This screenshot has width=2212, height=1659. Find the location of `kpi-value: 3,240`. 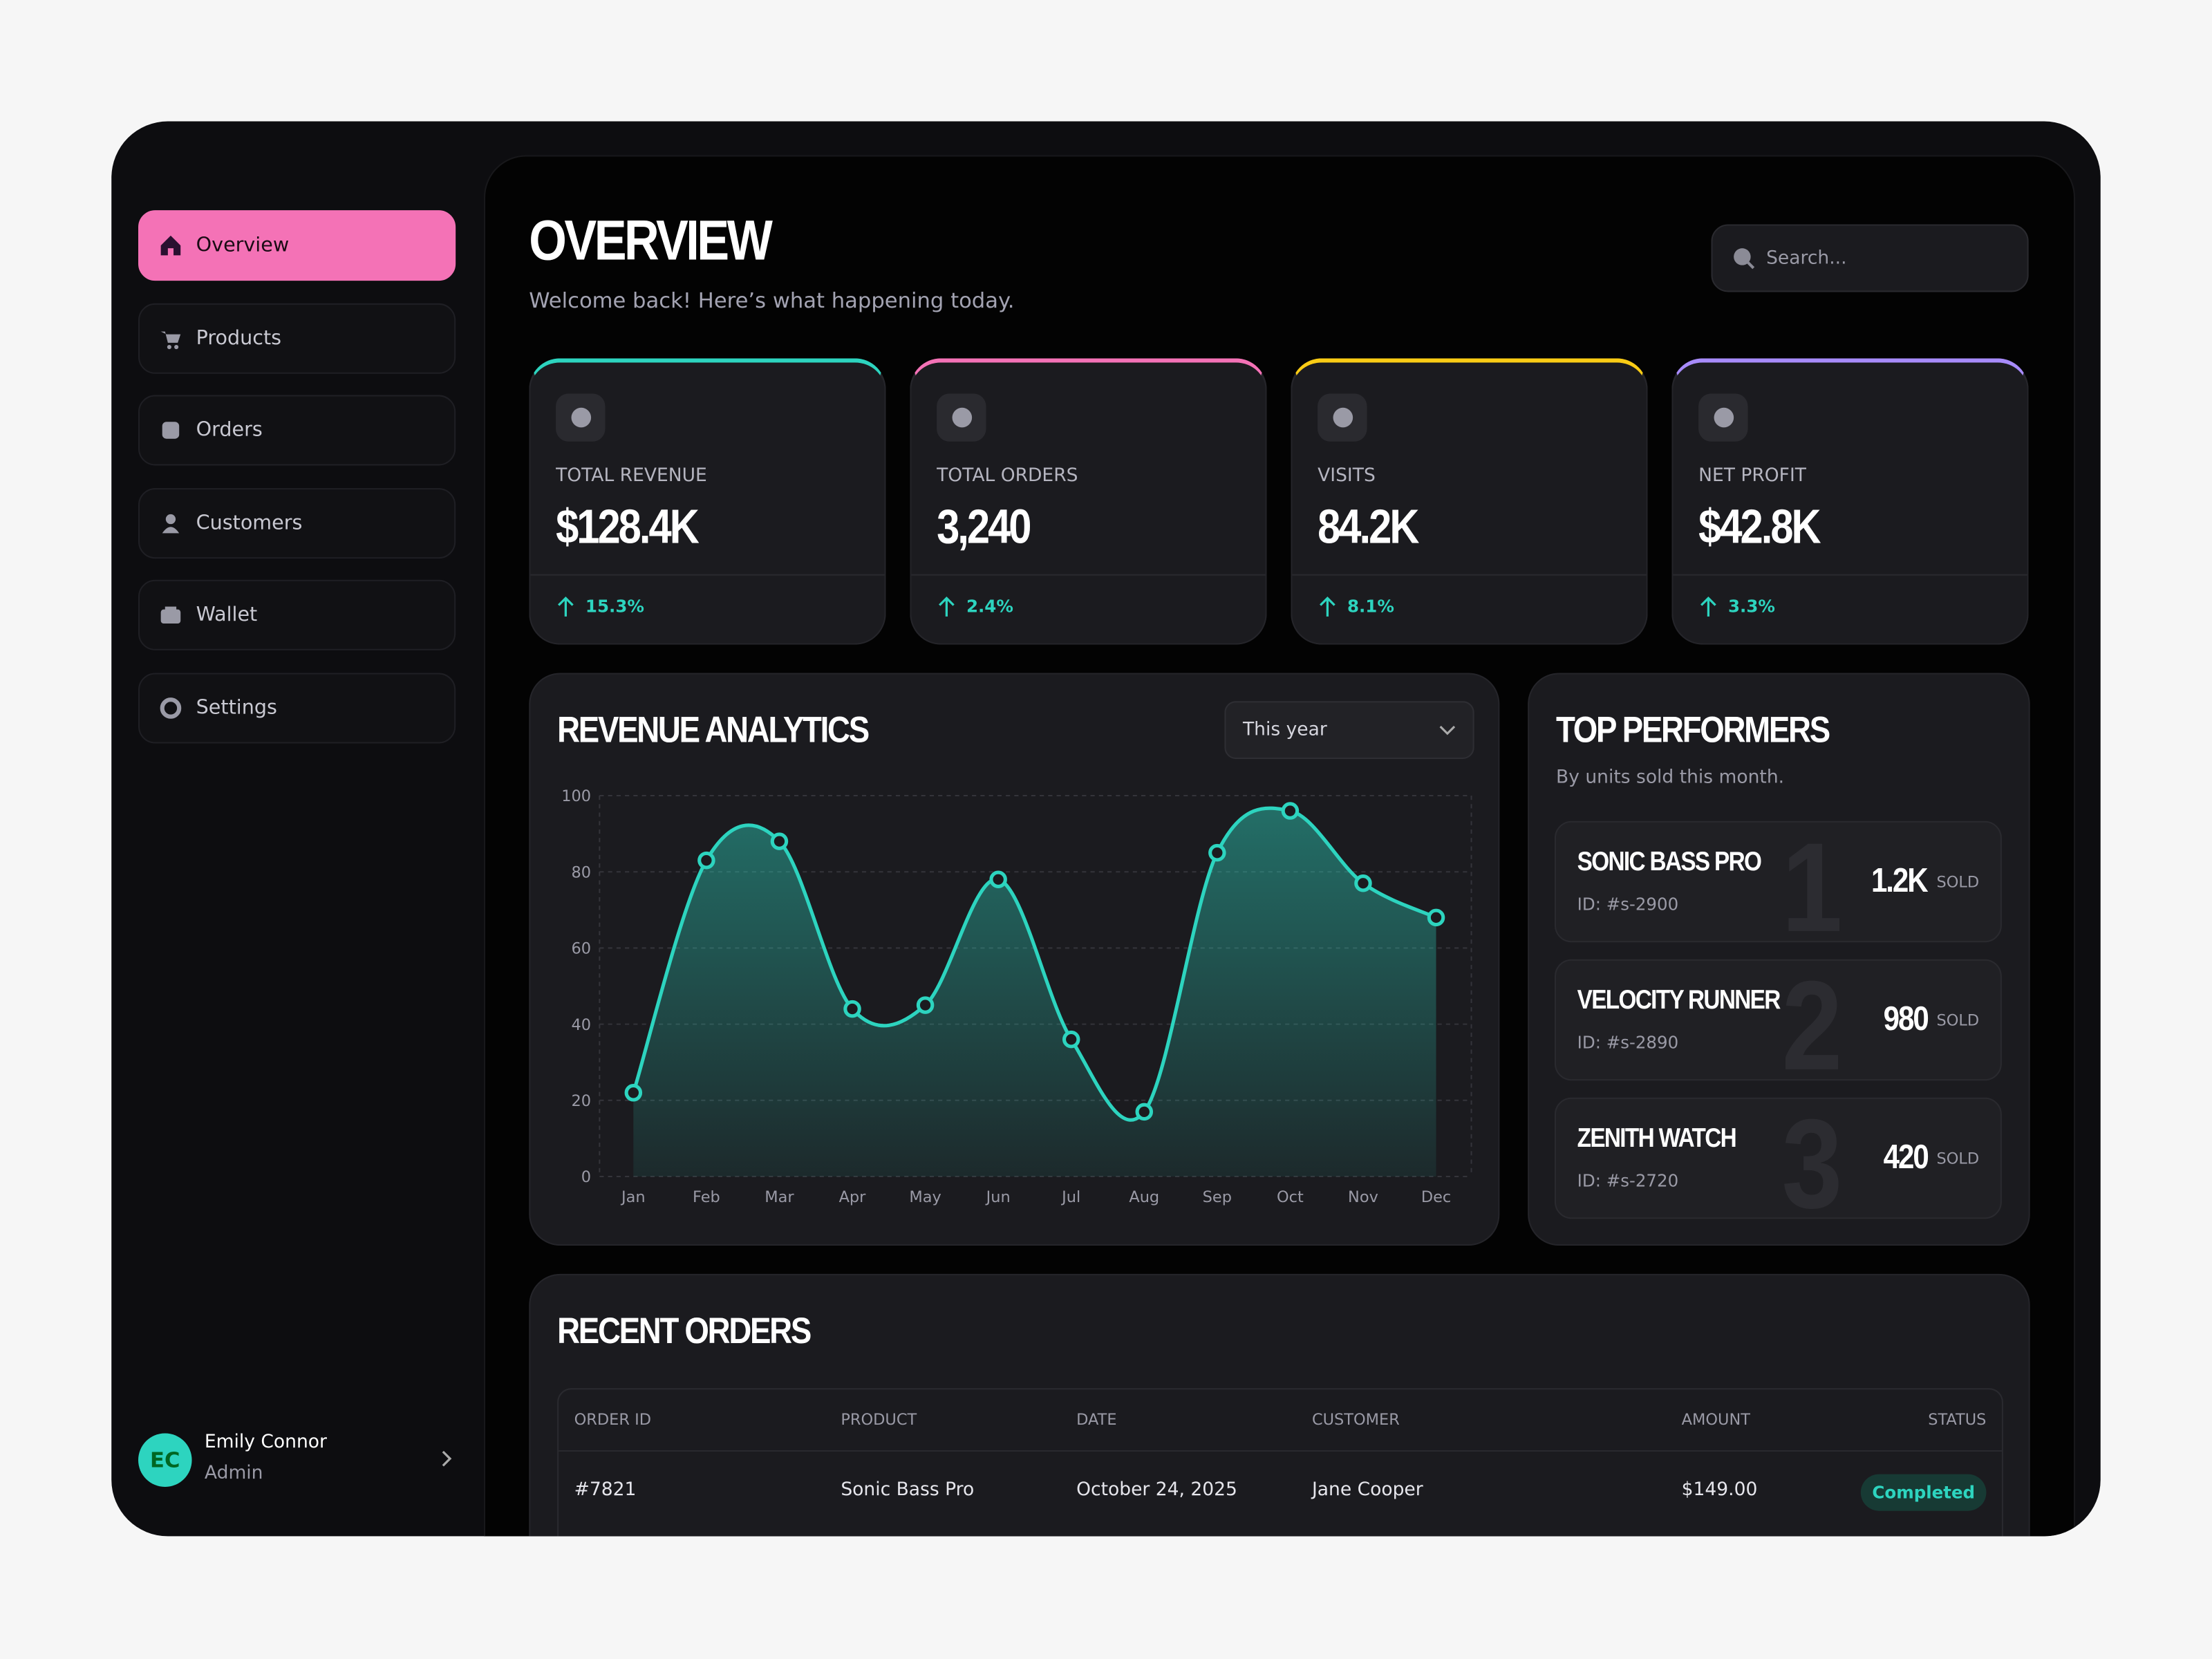

kpi-value: 3,240 is located at coordinates (984, 527).